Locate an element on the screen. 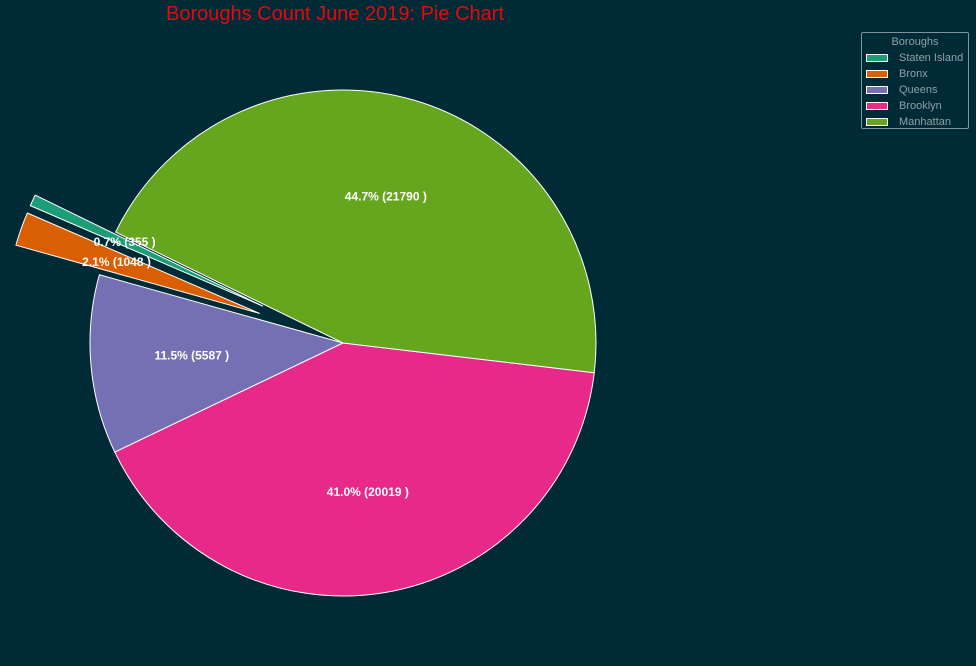  pie-label-manhattan: 44.7% (21790 ) is located at coordinates (386, 197).